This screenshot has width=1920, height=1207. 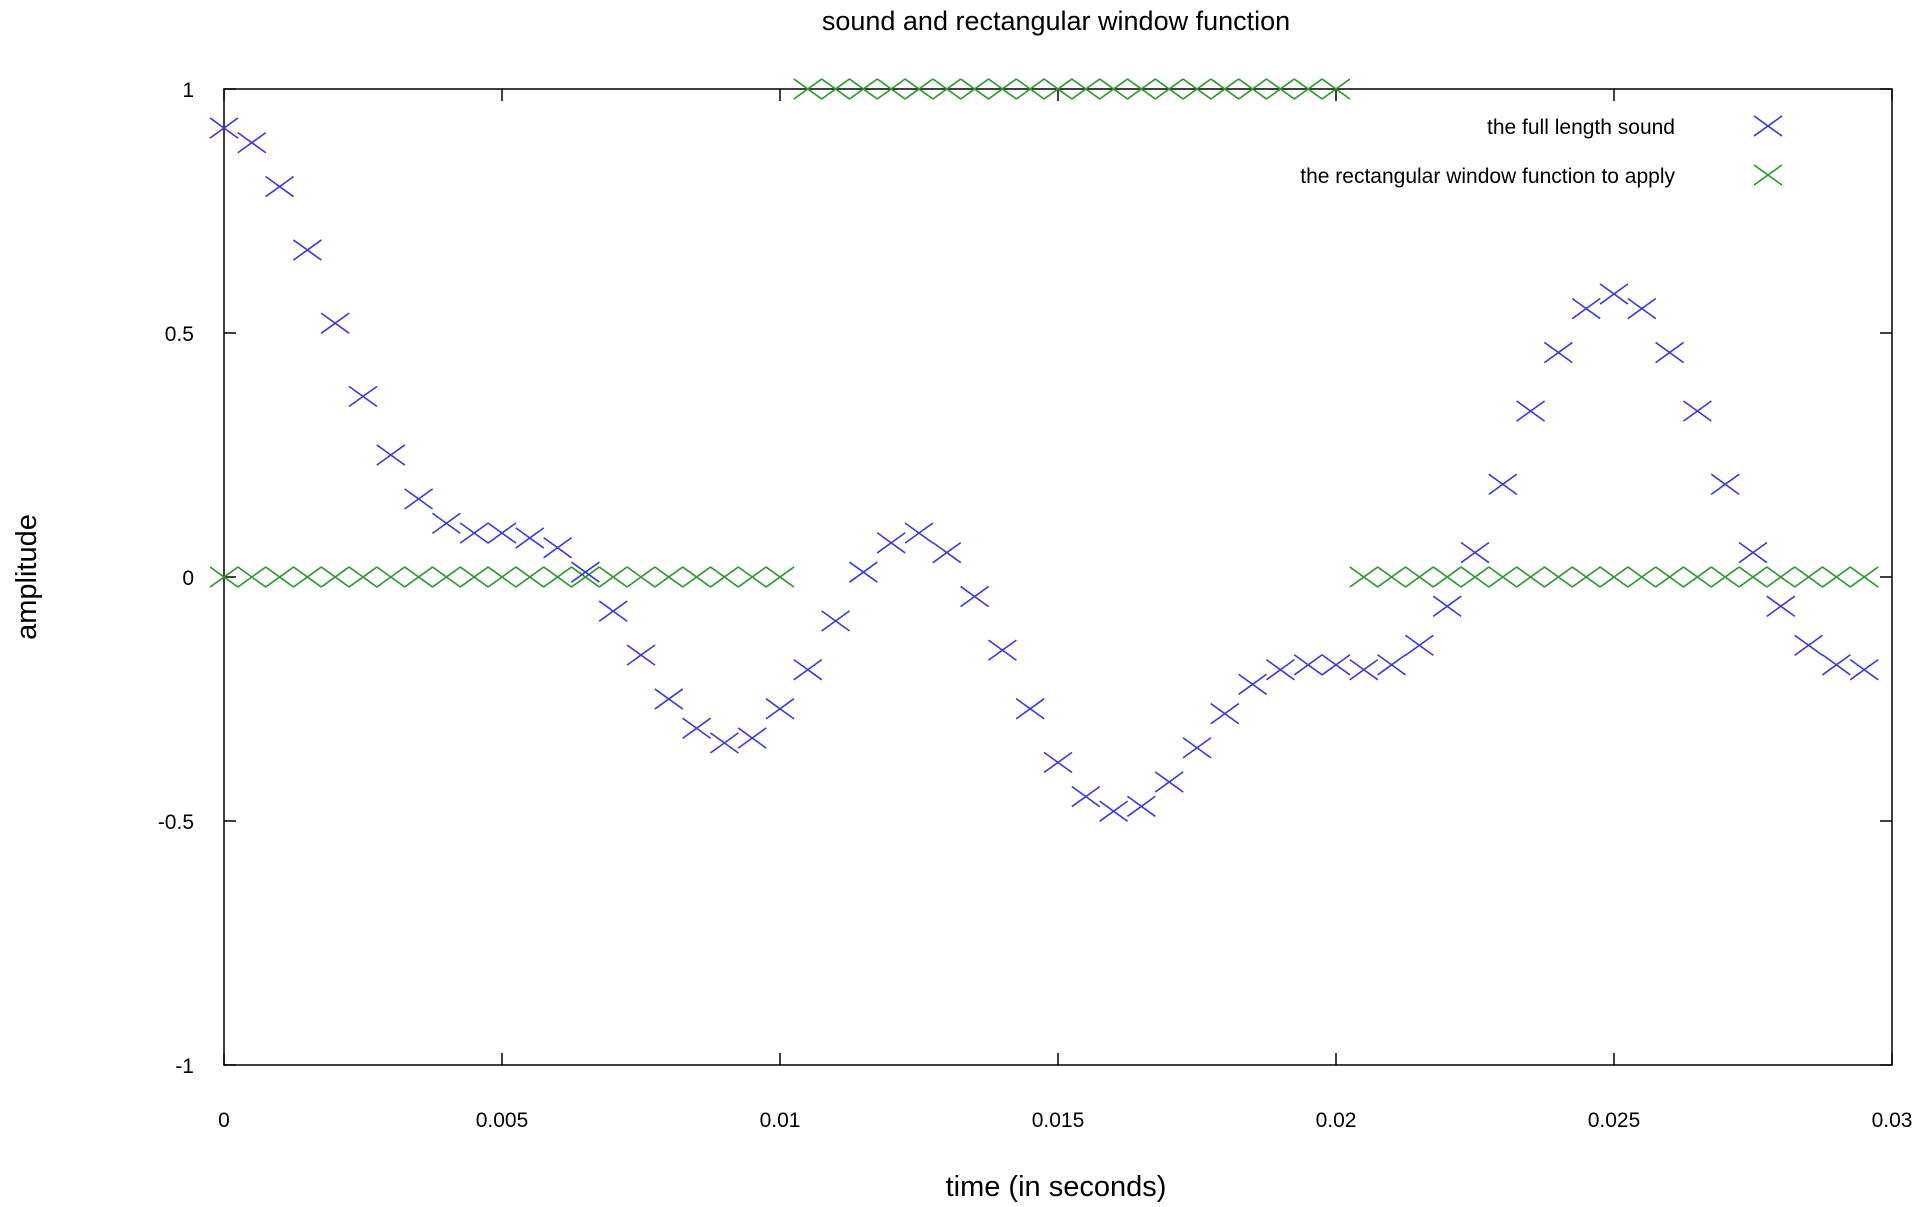 What do you see at coordinates (1581, 127) in the screenshot?
I see `legend-label-sound: the full length sound` at bounding box center [1581, 127].